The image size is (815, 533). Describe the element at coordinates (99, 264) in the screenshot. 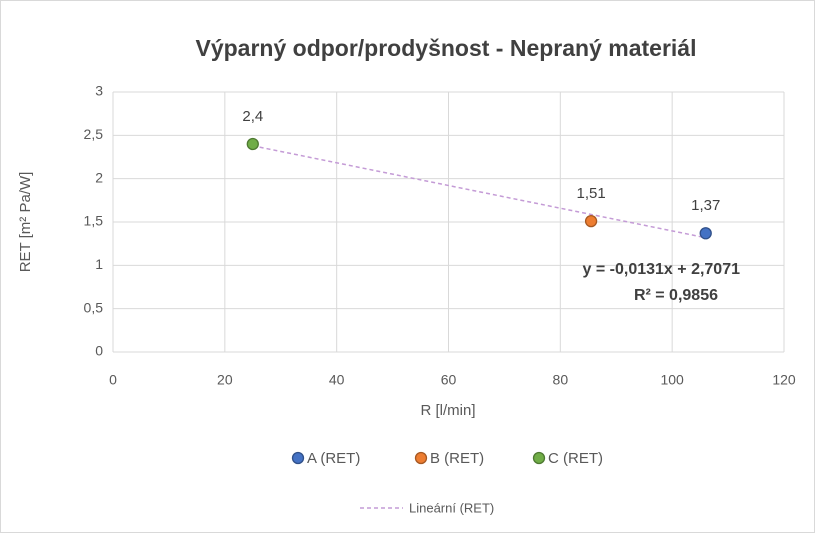

I see `y-tick-label: 1` at that location.